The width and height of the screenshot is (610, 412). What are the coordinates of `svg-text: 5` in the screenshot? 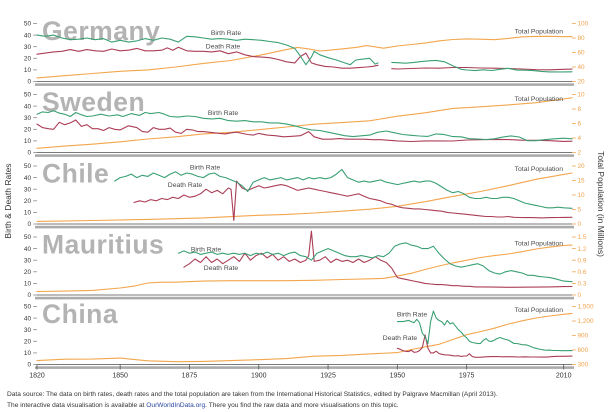 It's located at (580, 210).